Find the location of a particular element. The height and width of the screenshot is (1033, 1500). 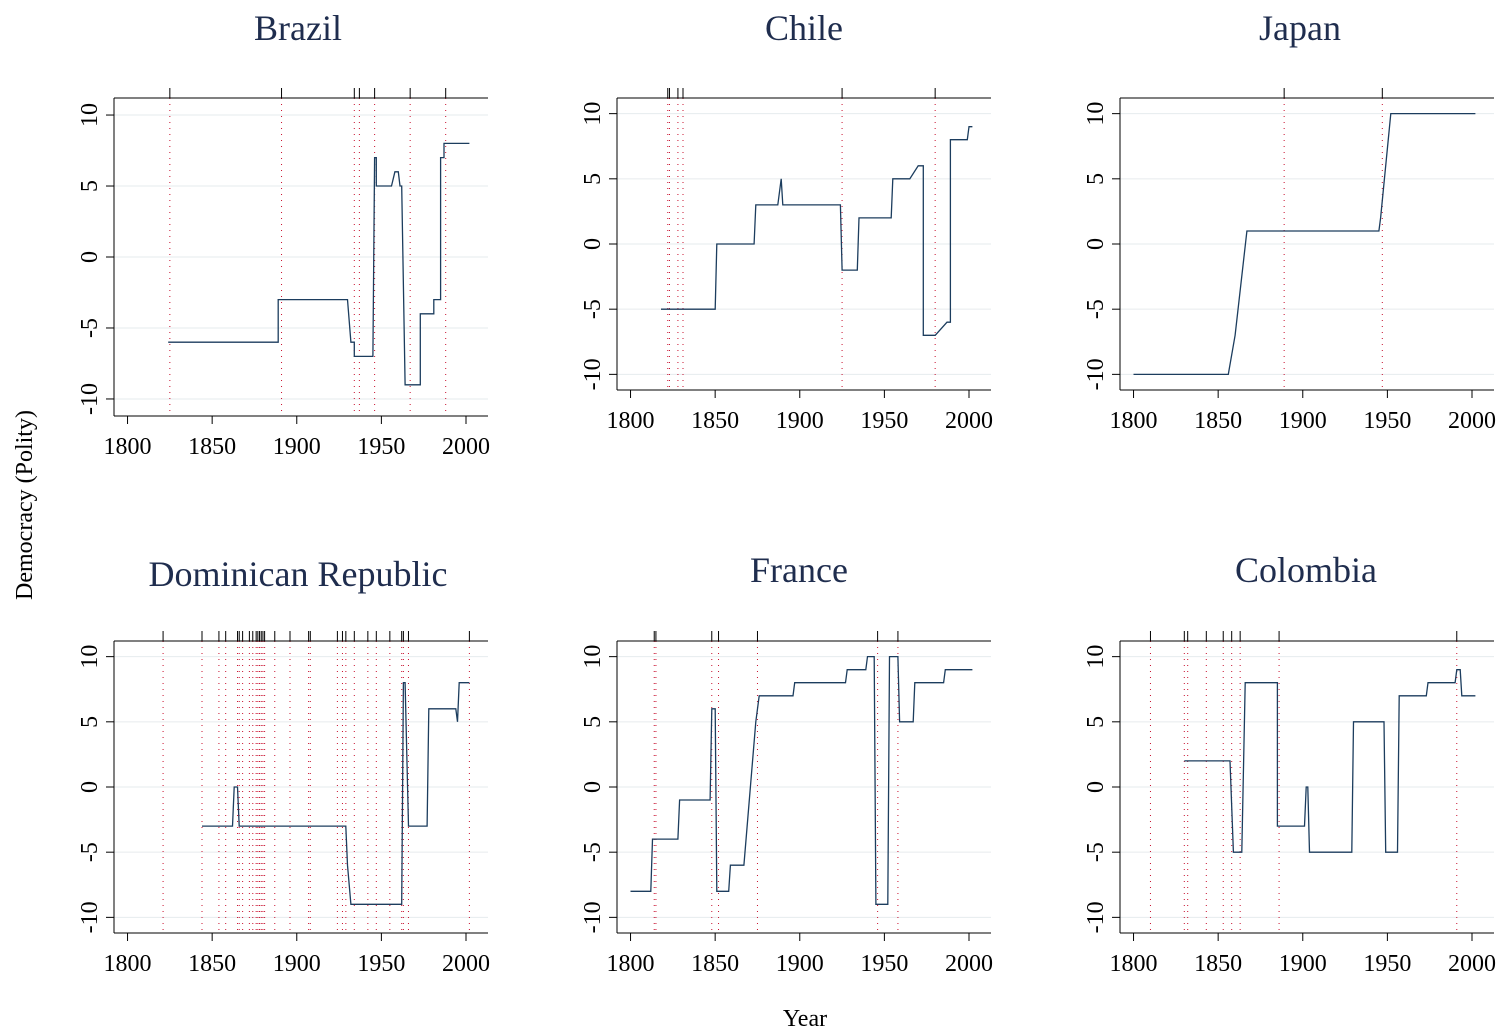

panel-chile: Chile -10 -5 0 5 10 1800 1850 1900 1950 2000 is located at coordinates (786, 221).